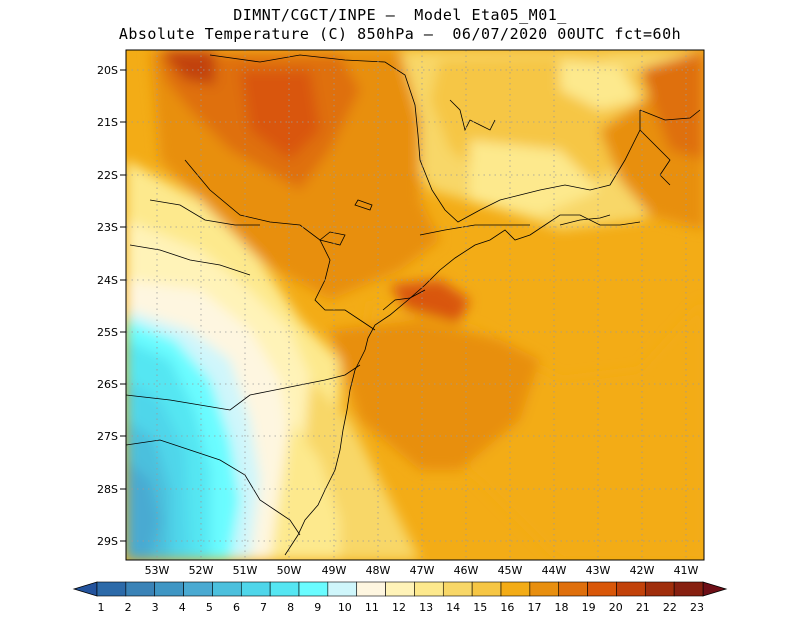 The height and width of the screenshot is (618, 800). What do you see at coordinates (643, 607) in the screenshot?
I see `colorbar-label: 21` at bounding box center [643, 607].